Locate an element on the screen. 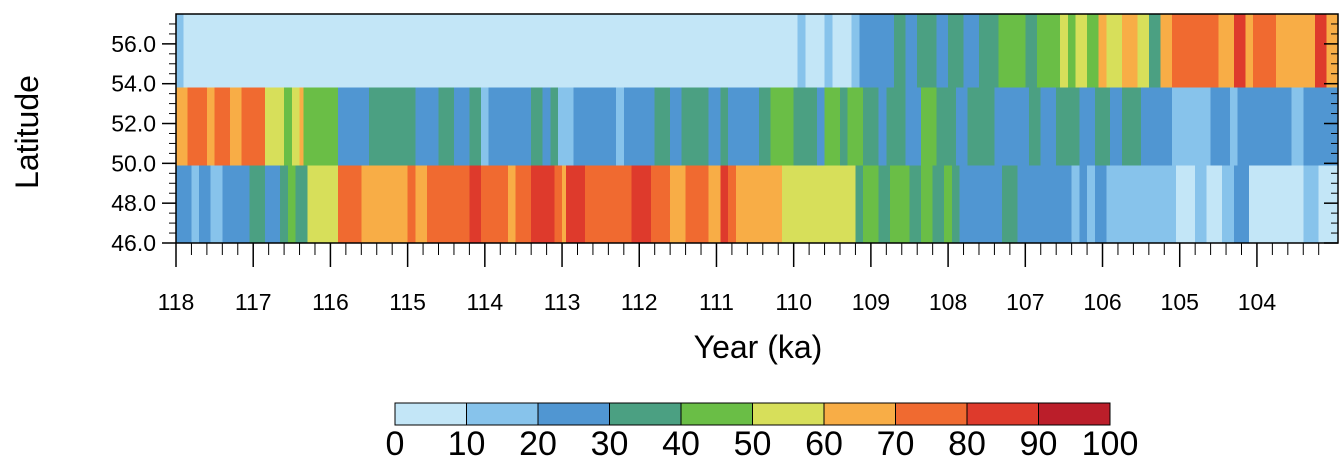 The image size is (1339, 462). x-tick-label: 108 is located at coordinates (948, 302).